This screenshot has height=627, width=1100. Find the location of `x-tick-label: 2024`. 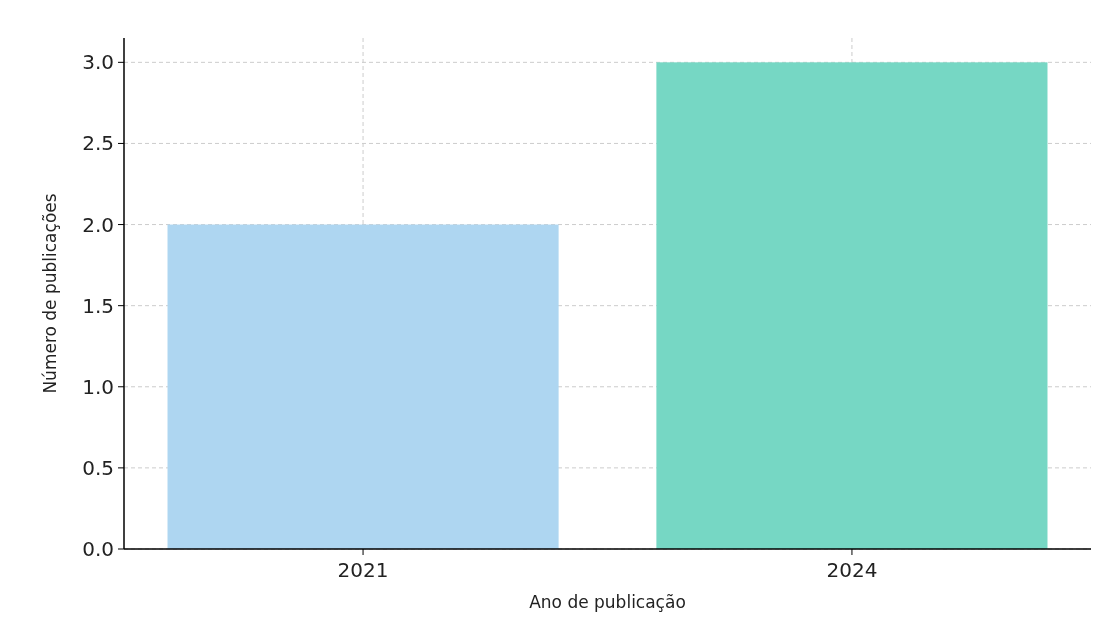

x-tick-label: 2024 is located at coordinates (852, 570).